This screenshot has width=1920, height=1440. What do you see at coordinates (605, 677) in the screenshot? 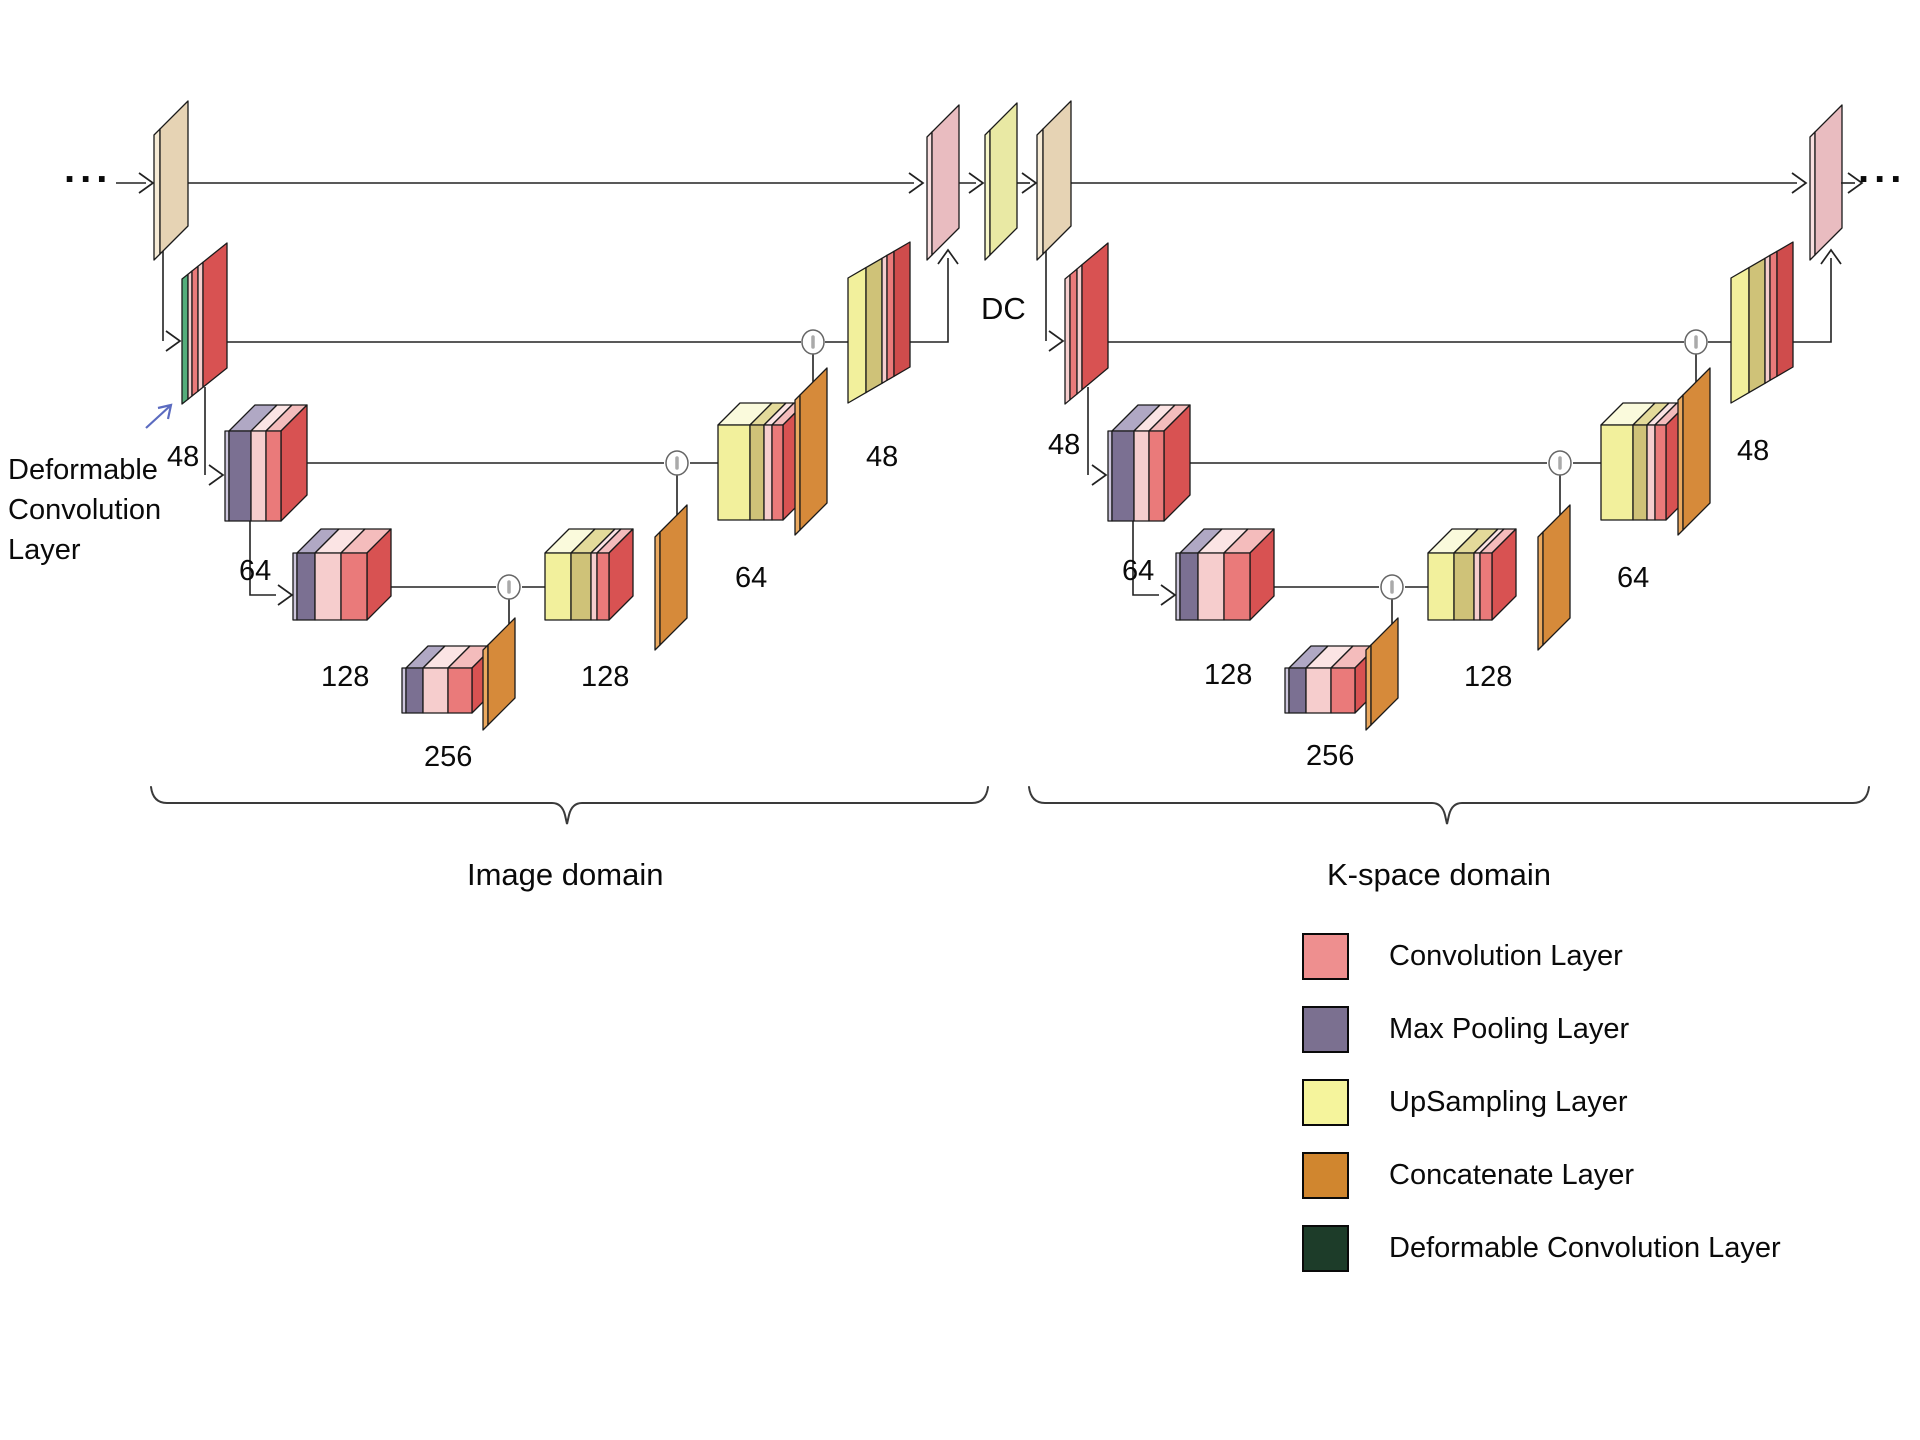
I see `channel-label-image-dec-128: 128` at bounding box center [605, 677].